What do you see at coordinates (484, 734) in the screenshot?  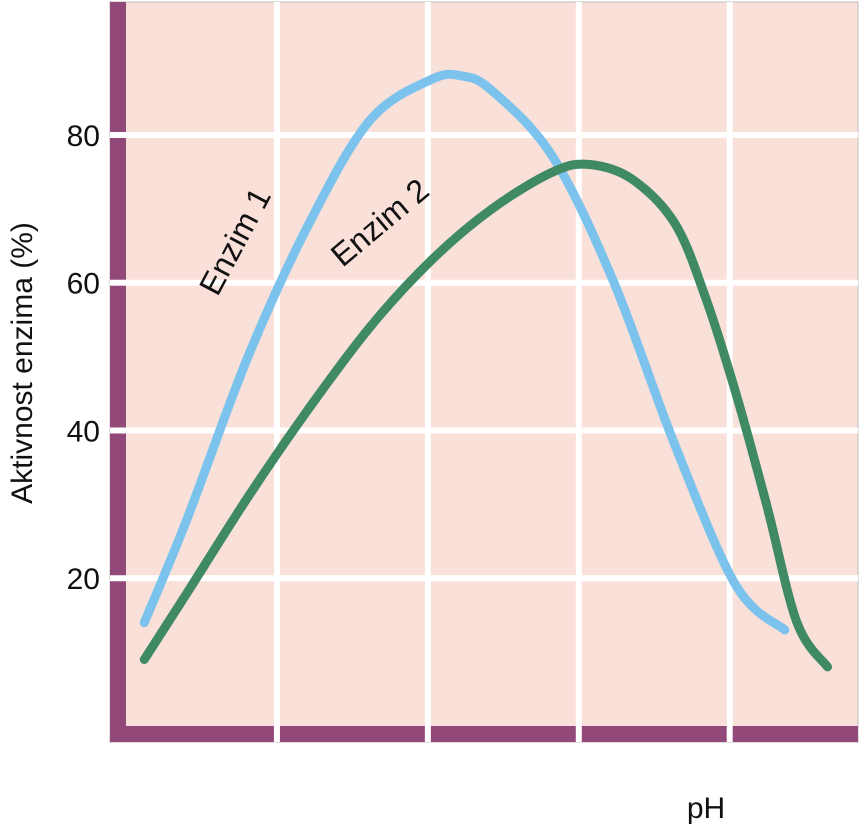 I see `x-axis-bar` at bounding box center [484, 734].